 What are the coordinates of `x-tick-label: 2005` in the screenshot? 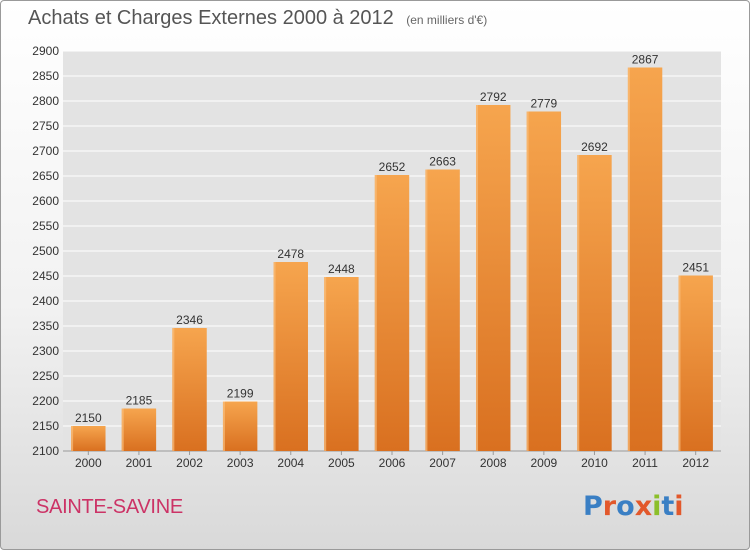 It's located at (341, 463).